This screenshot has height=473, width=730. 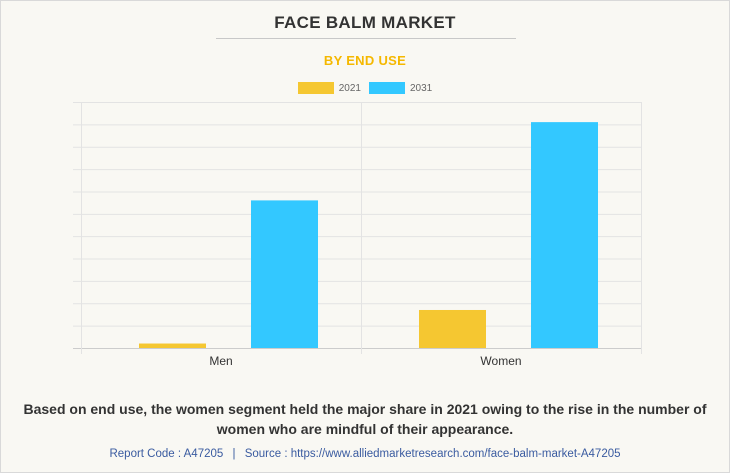 I want to click on chart-title: FACE BALM MARKET, so click(x=365, y=22).